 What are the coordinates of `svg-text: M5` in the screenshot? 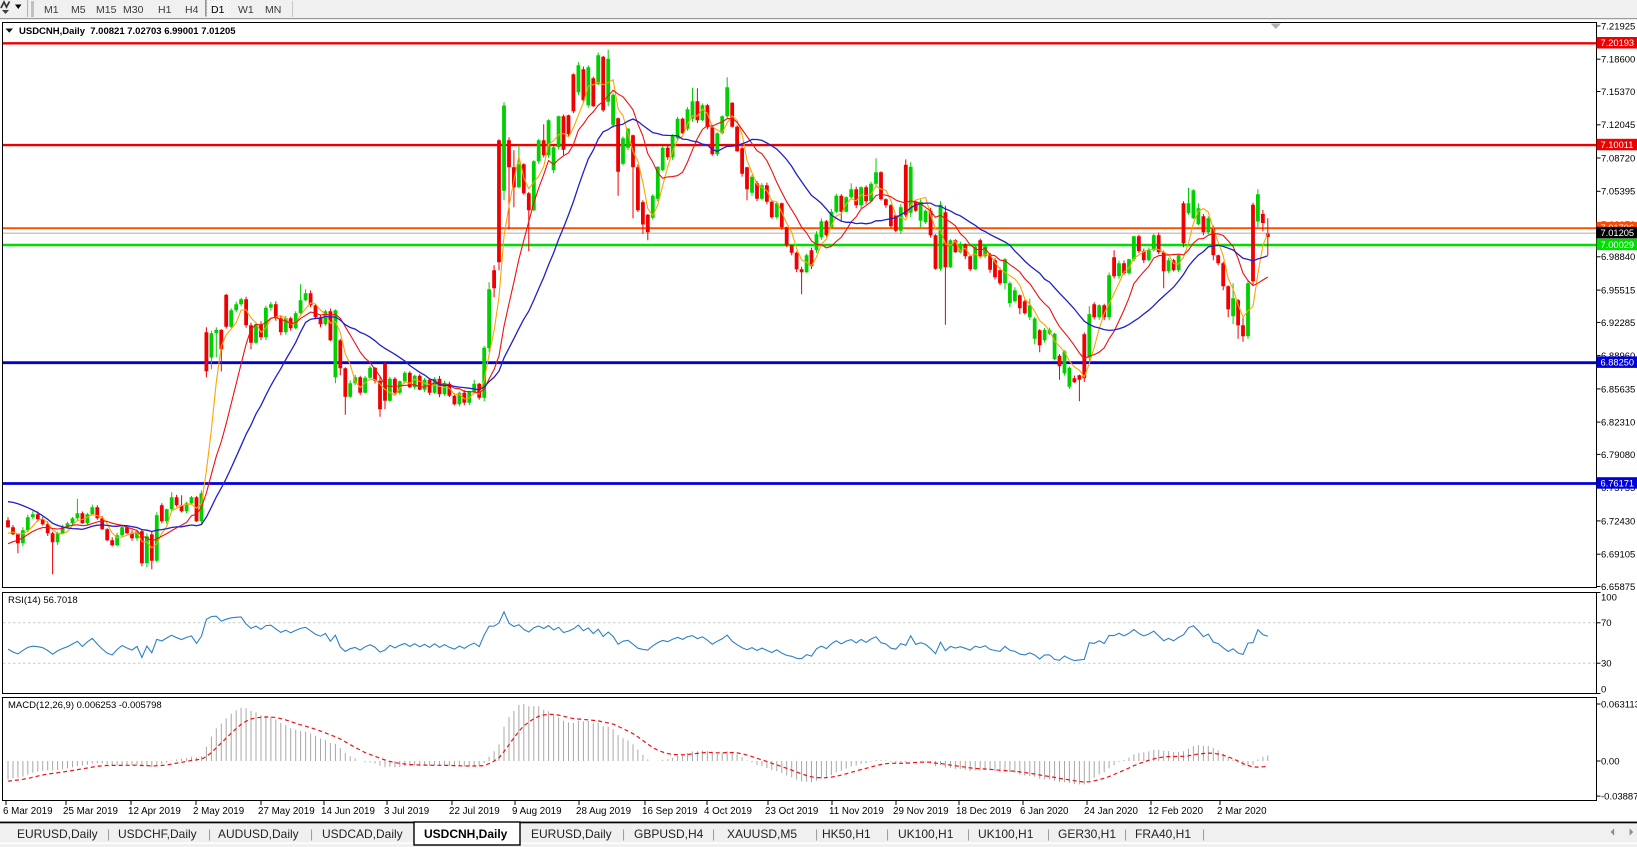 It's located at (78, 10).